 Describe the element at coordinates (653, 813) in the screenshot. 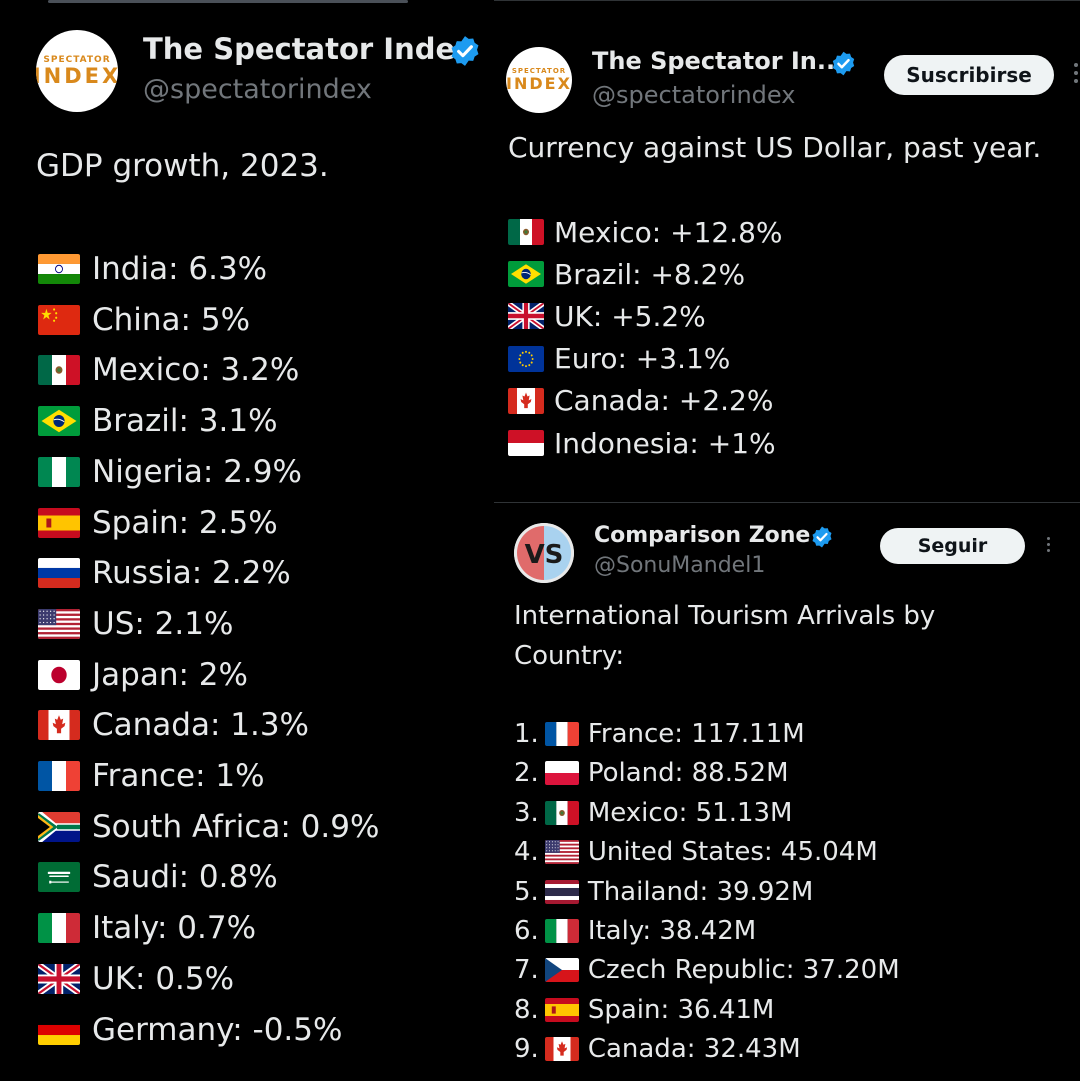

I see `list-item: 3. Mexico: 51.13M` at that location.